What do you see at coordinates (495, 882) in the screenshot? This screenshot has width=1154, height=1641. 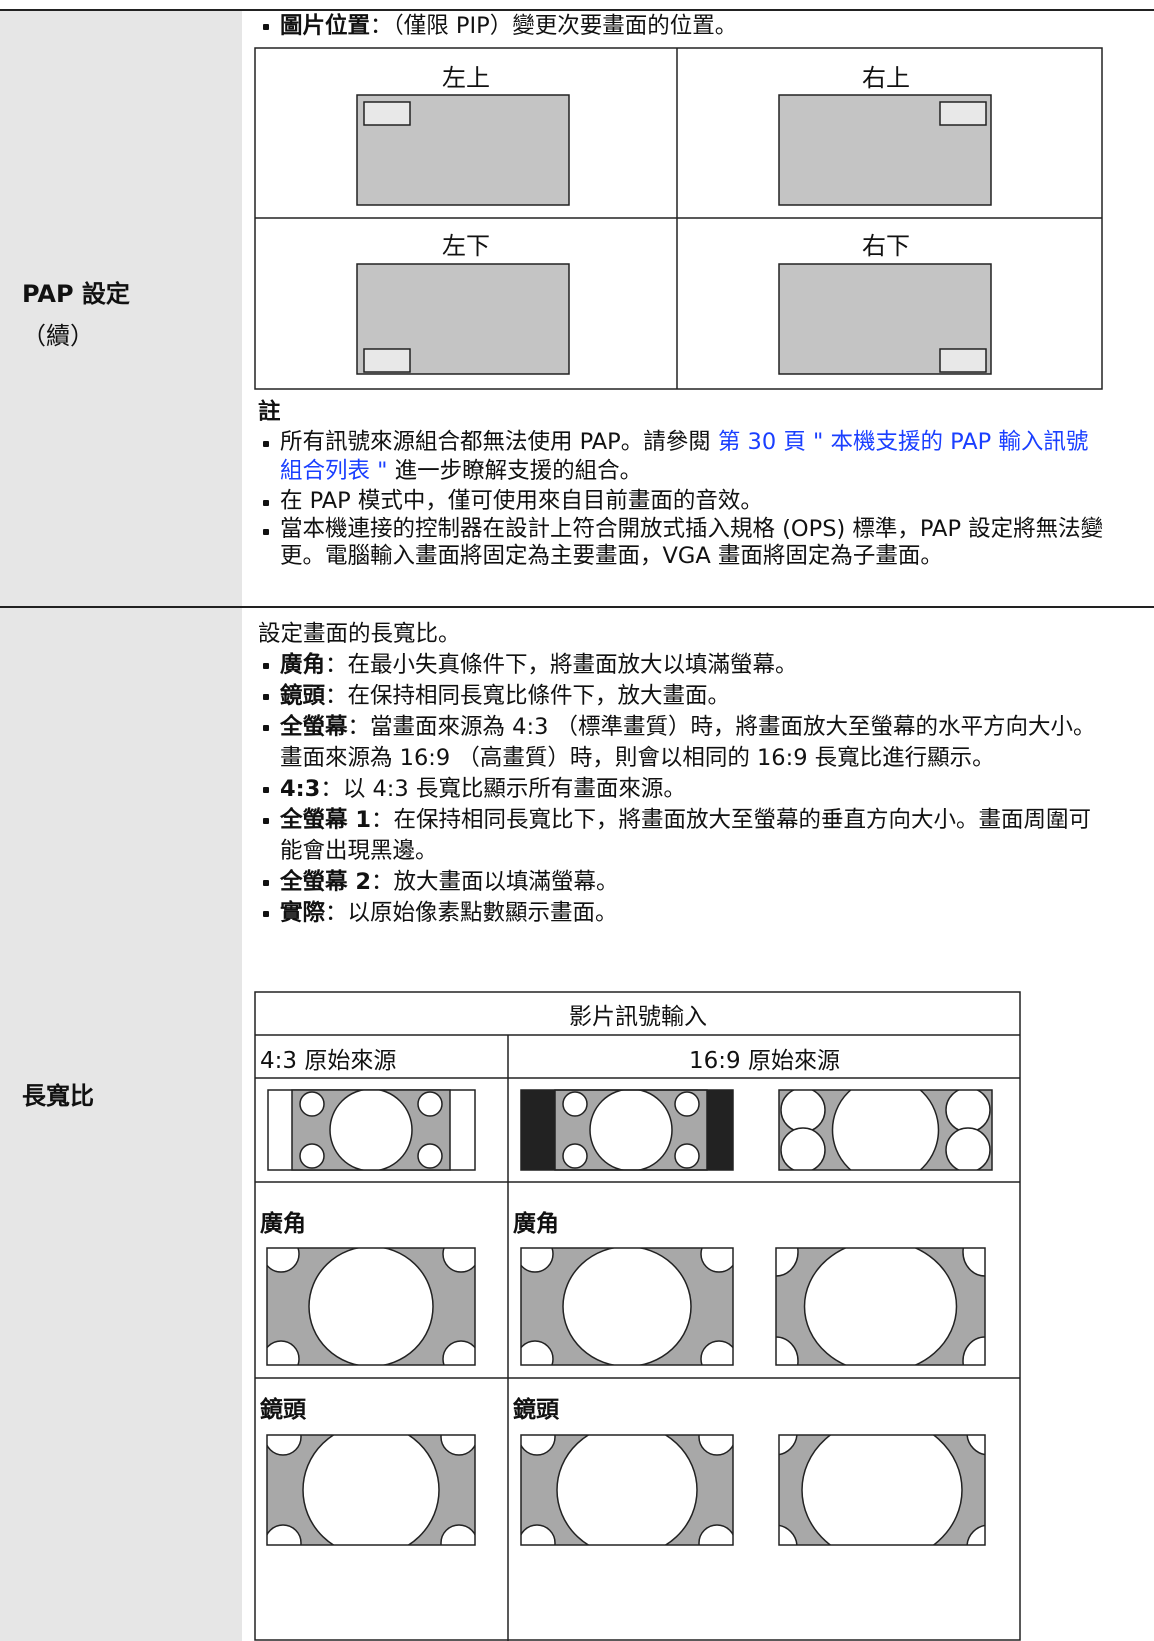 I see `item-text: ：放大畫面以填滿螢幕。` at bounding box center [495, 882].